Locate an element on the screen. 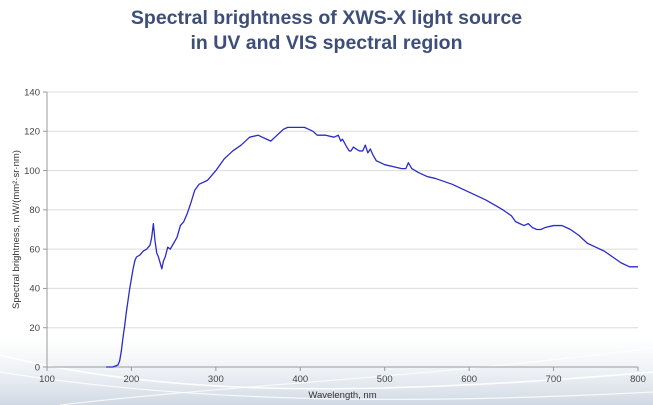 The image size is (653, 405). x-tick-label-800: 800 is located at coordinates (638, 379).